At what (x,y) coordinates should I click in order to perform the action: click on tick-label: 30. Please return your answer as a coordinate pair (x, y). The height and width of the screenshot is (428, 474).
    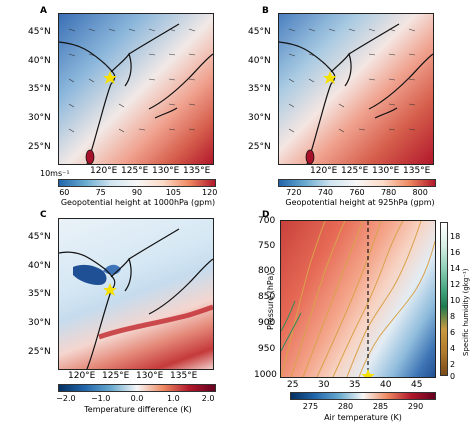
    Looking at the image, I should click on (324, 385).